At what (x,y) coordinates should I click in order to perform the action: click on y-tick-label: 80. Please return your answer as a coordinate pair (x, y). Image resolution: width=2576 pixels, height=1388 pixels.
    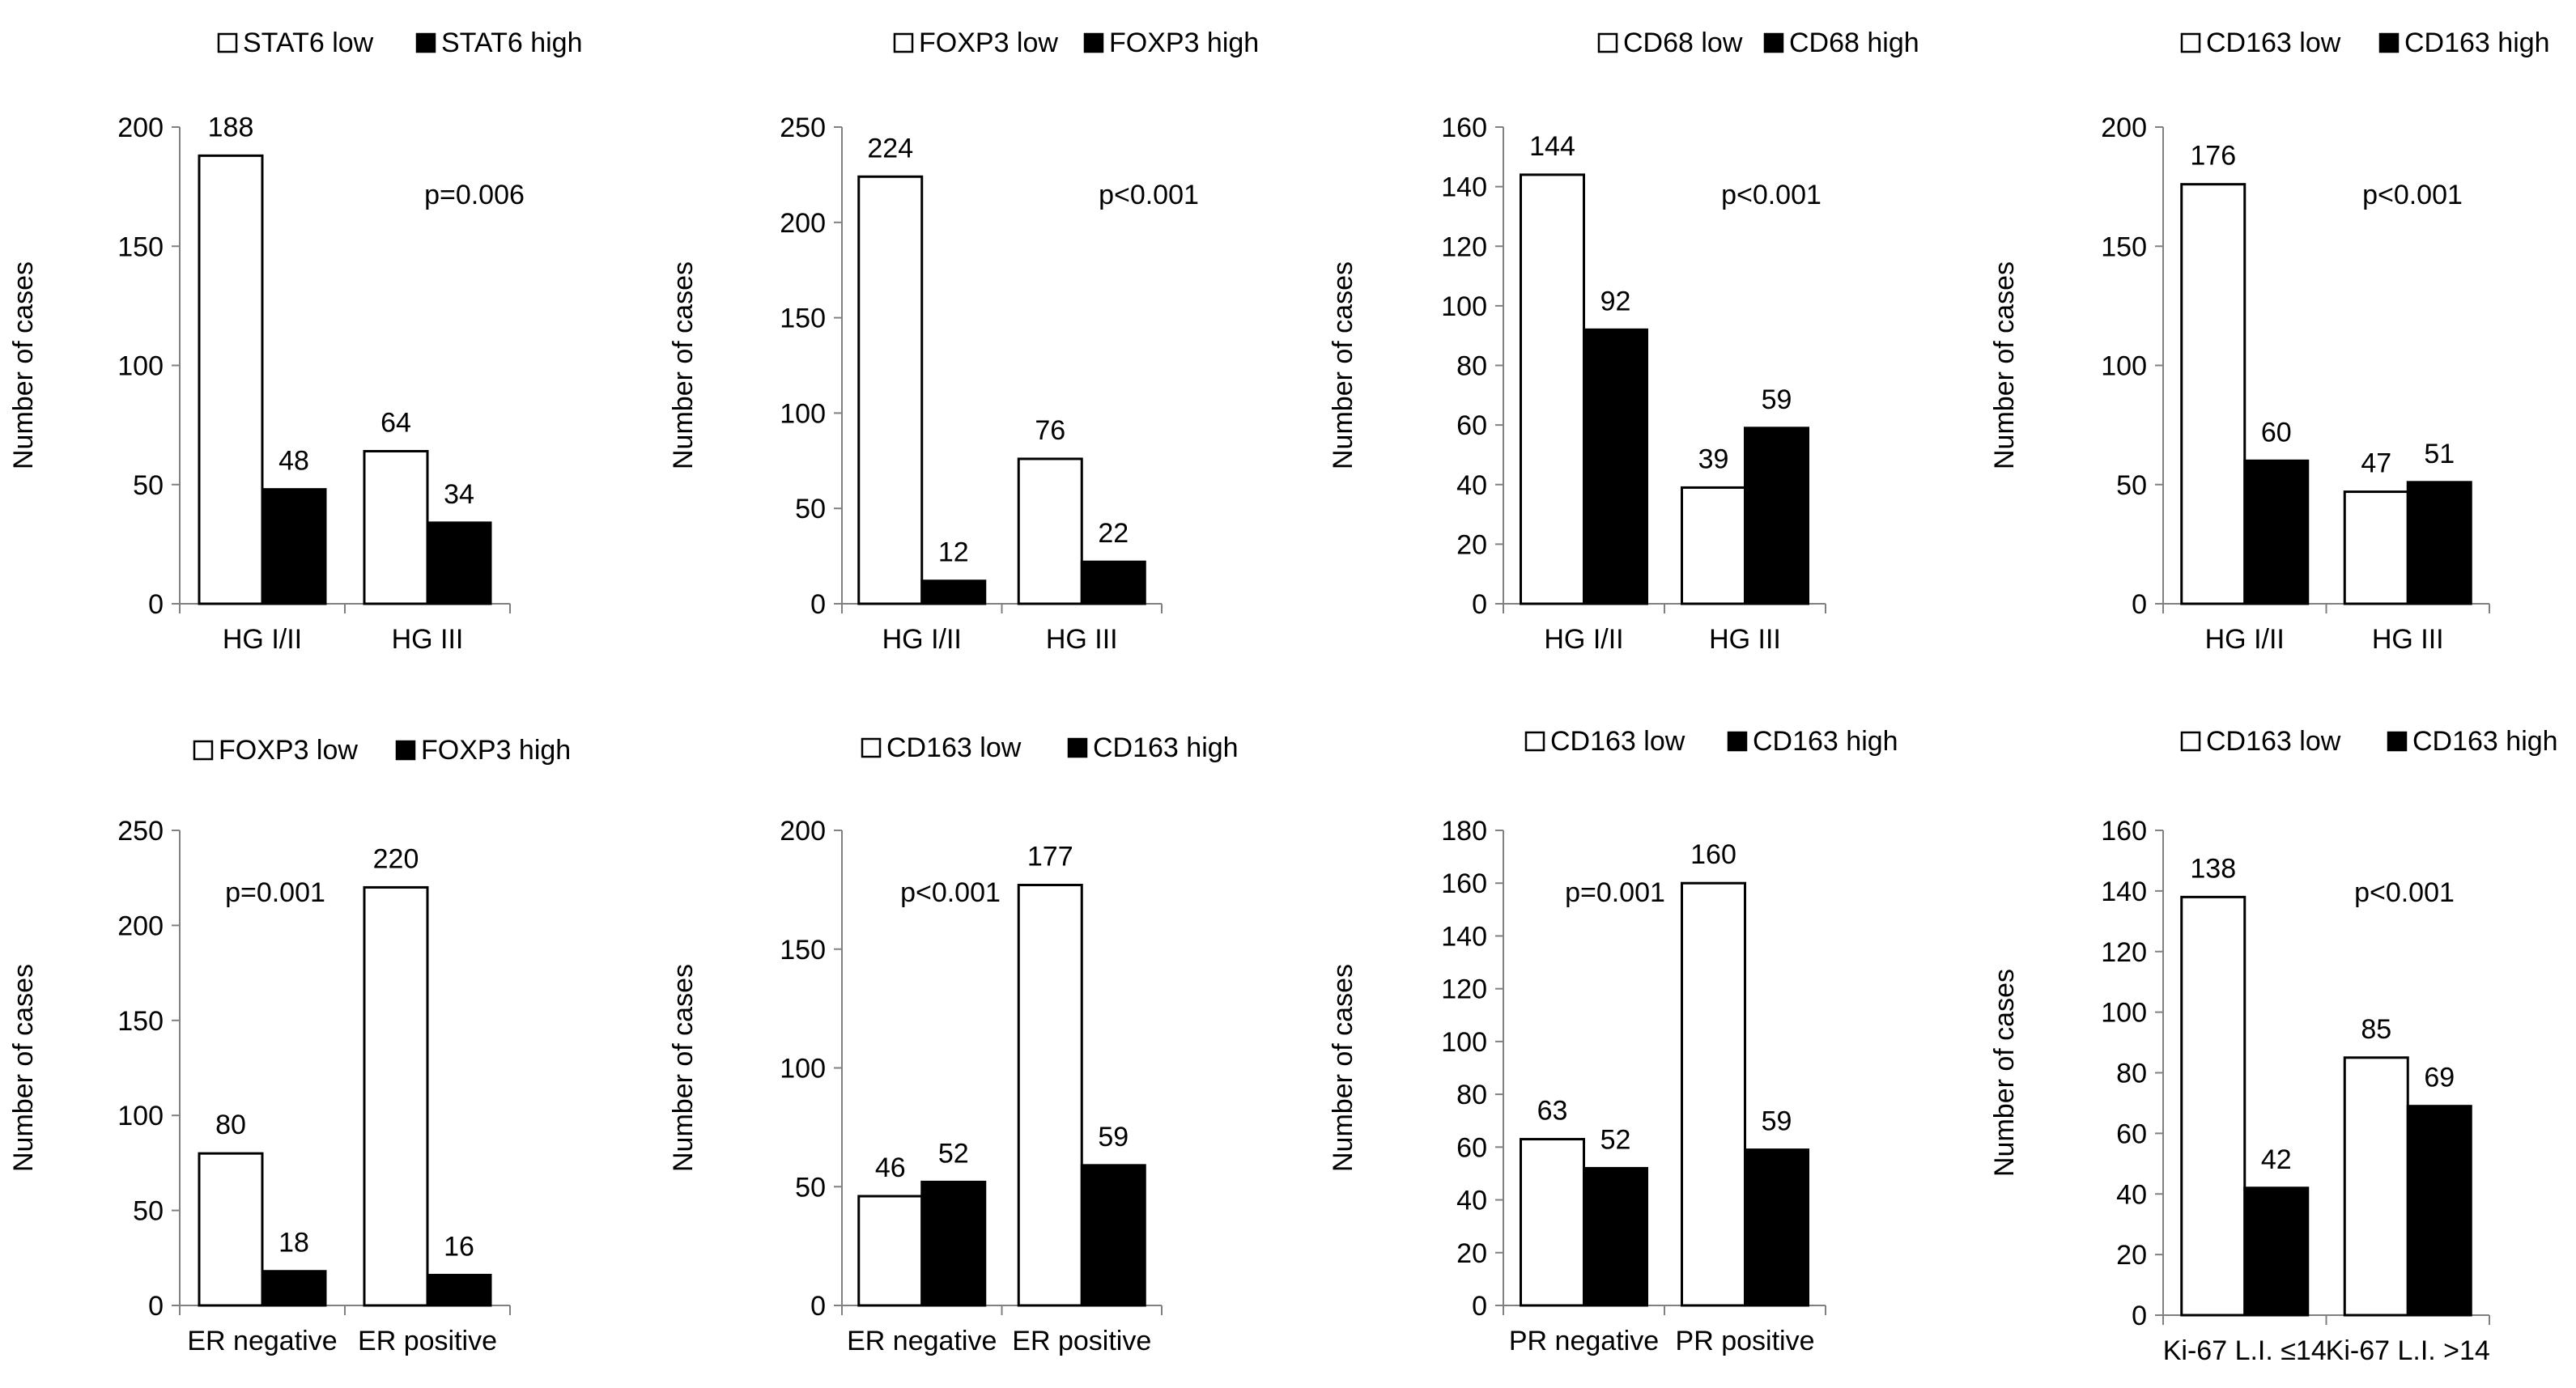
    Looking at the image, I should click on (1471, 1095).